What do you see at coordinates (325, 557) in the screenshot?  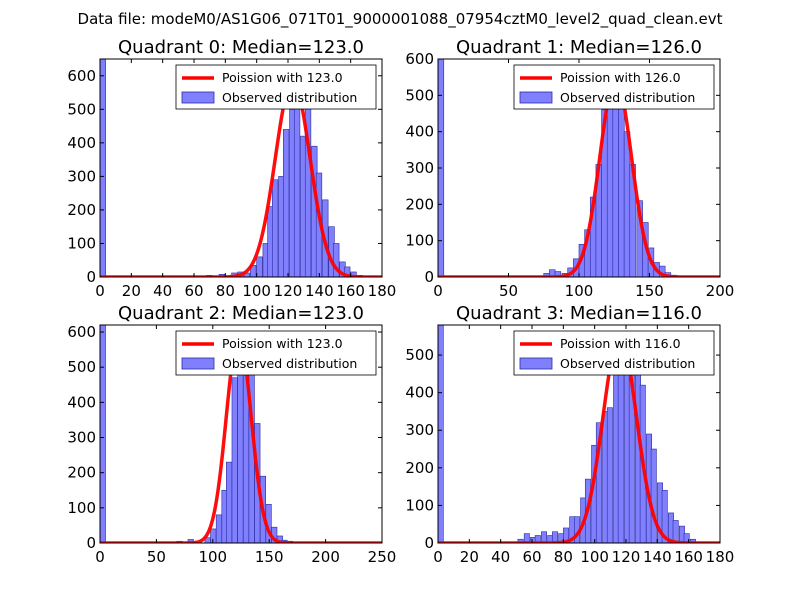 I see `x-tick-label: 200` at bounding box center [325, 557].